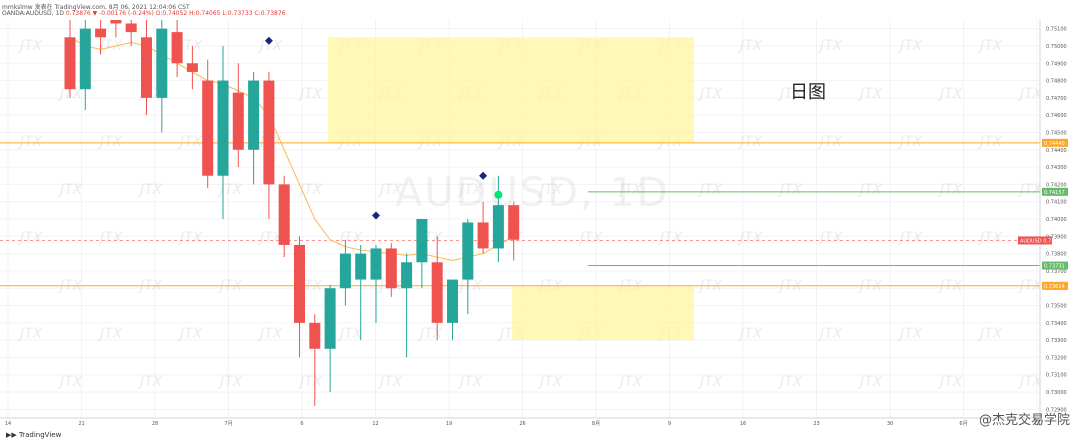 The image size is (1080, 446). What do you see at coordinates (1042, 241) in the screenshot?
I see `price-tag-label: AUDUSD 0.73876` at bounding box center [1042, 241].